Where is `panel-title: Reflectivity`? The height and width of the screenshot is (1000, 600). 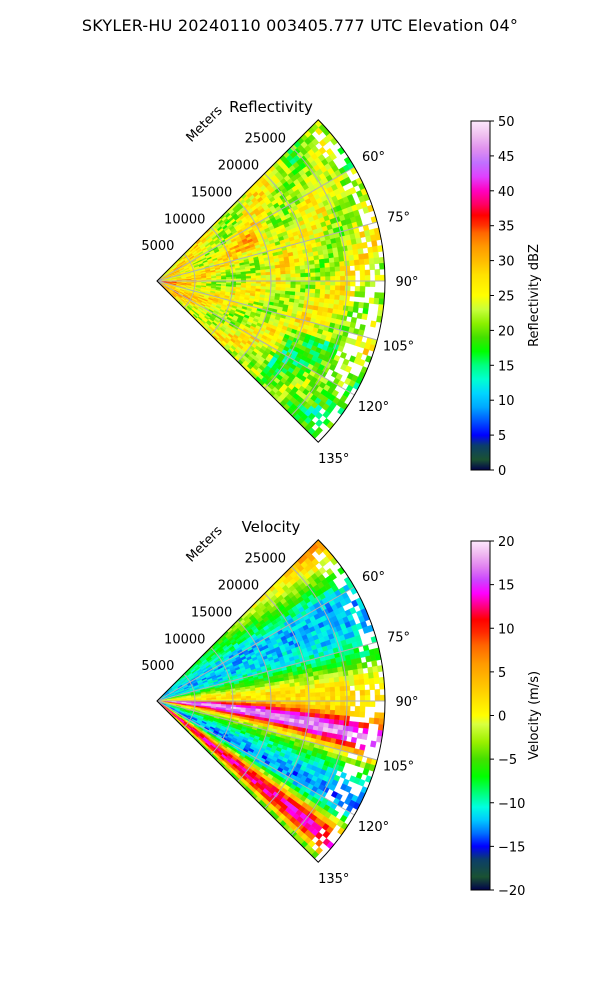
panel-title: Reflectivity is located at coordinates (271, 107).